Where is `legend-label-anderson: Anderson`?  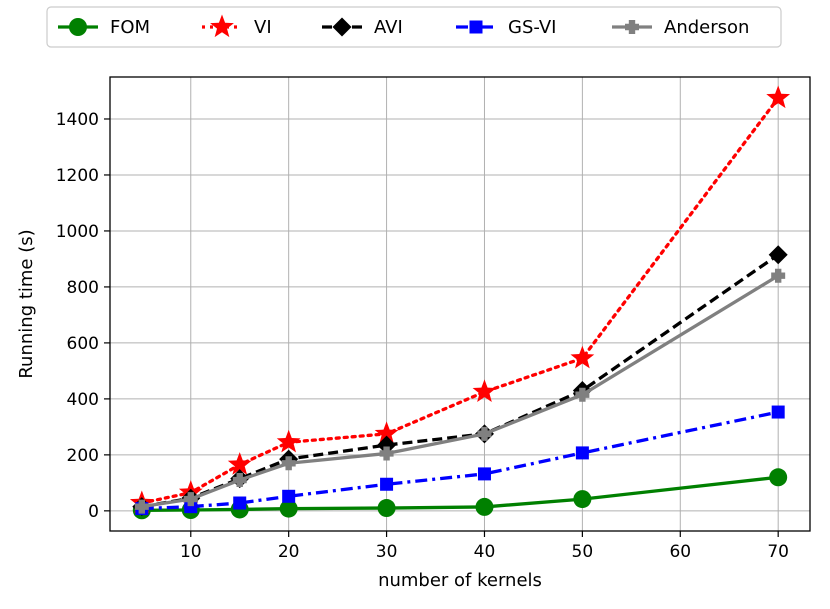
legend-label-anderson: Anderson is located at coordinates (706, 27).